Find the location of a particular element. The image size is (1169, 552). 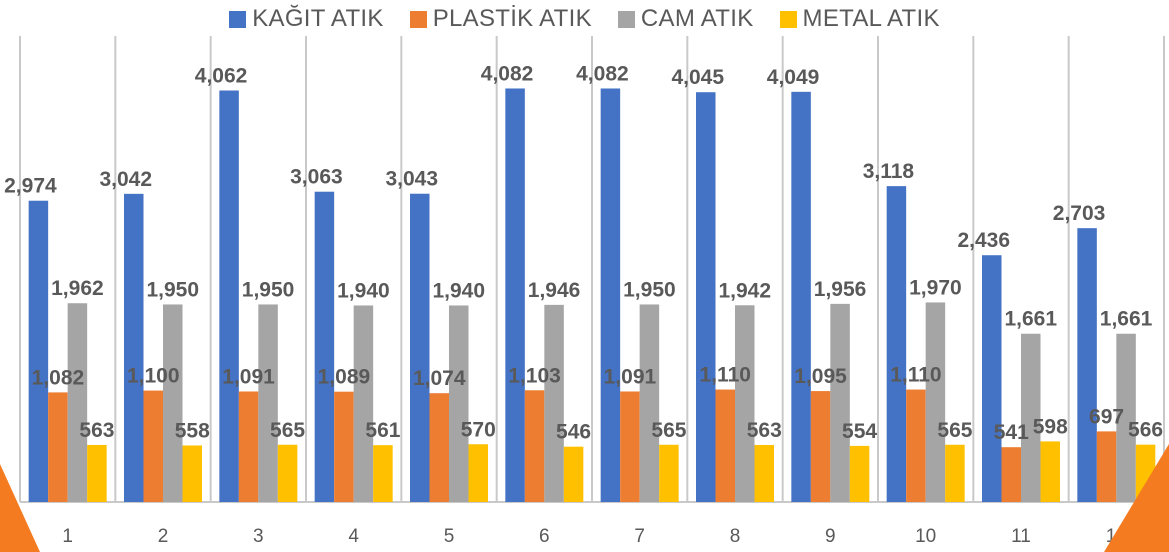

category-axis: 123456789101112 is located at coordinates (594, 536).